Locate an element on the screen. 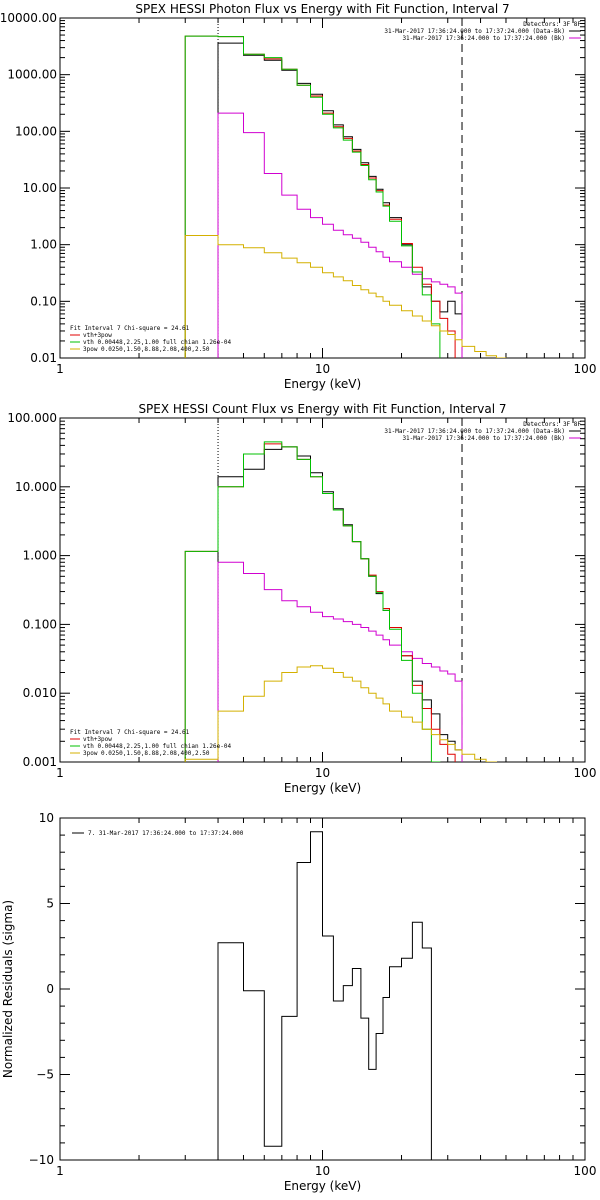  y-tick-label: 10 is located at coordinates (46, 818).